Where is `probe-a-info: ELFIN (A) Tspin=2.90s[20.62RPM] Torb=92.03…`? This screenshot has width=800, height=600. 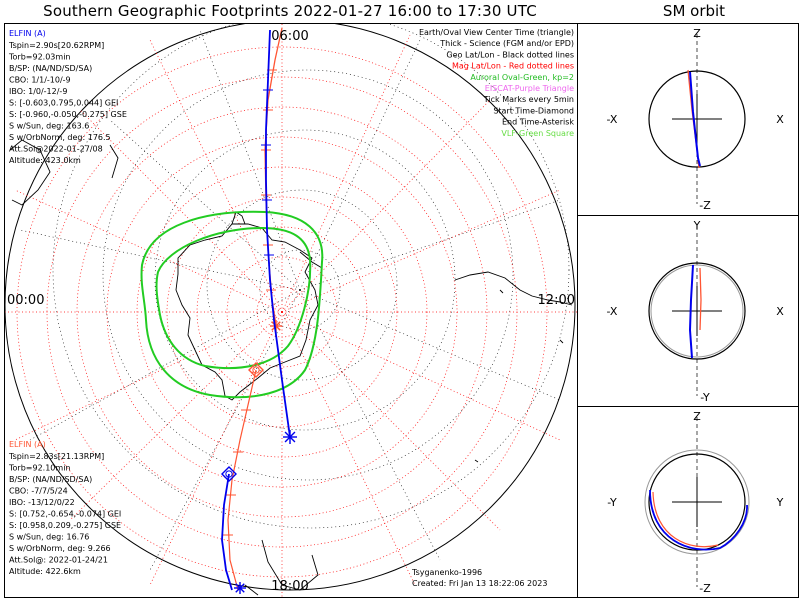
probe-a-info: ELFIN (A) Tspin=2.90s[20.62RPM] Torb=92.03… is located at coordinates (67, 97).